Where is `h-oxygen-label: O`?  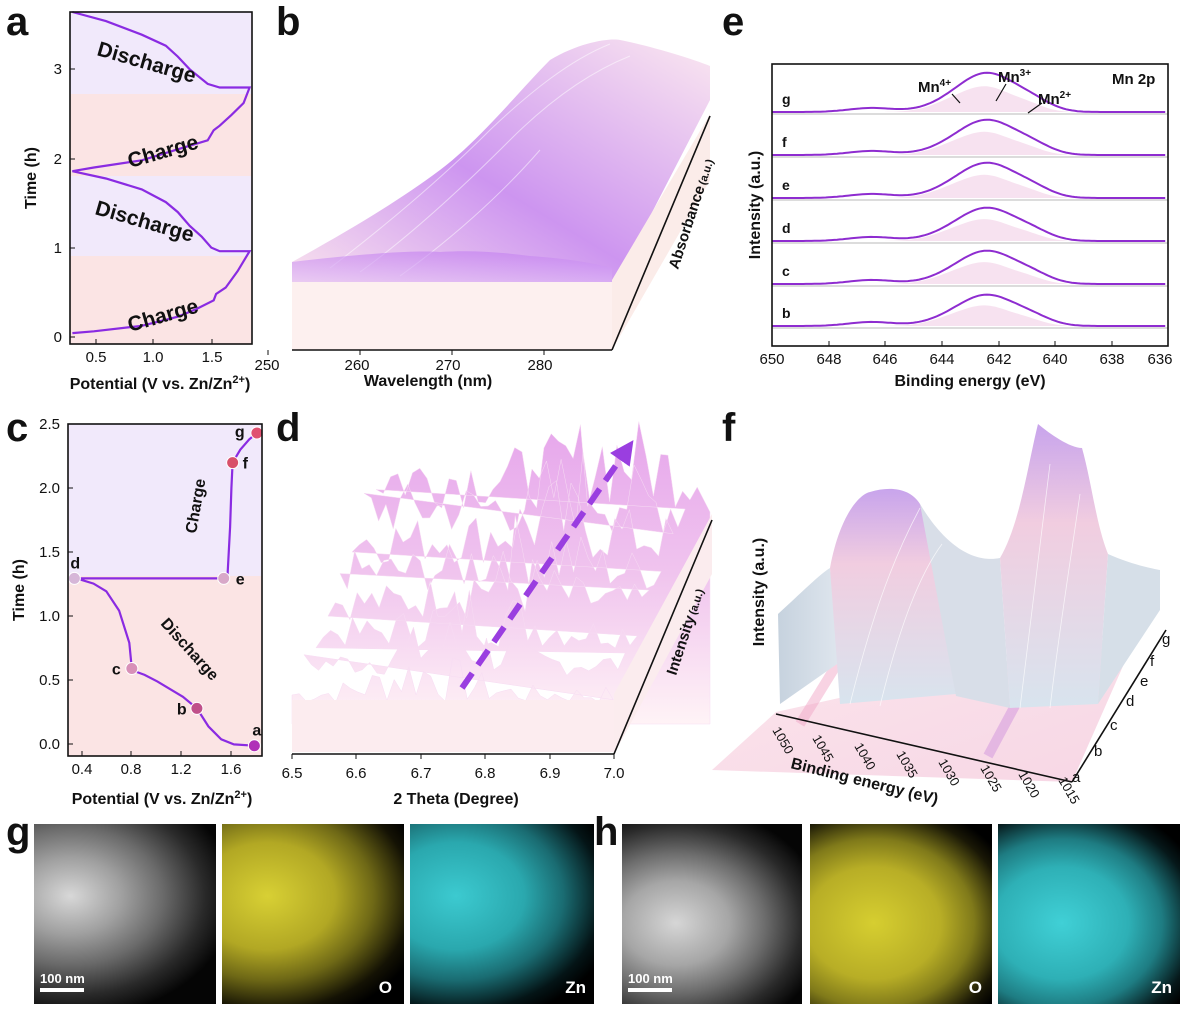 h-oxygen-label: O is located at coordinates (975, 987).